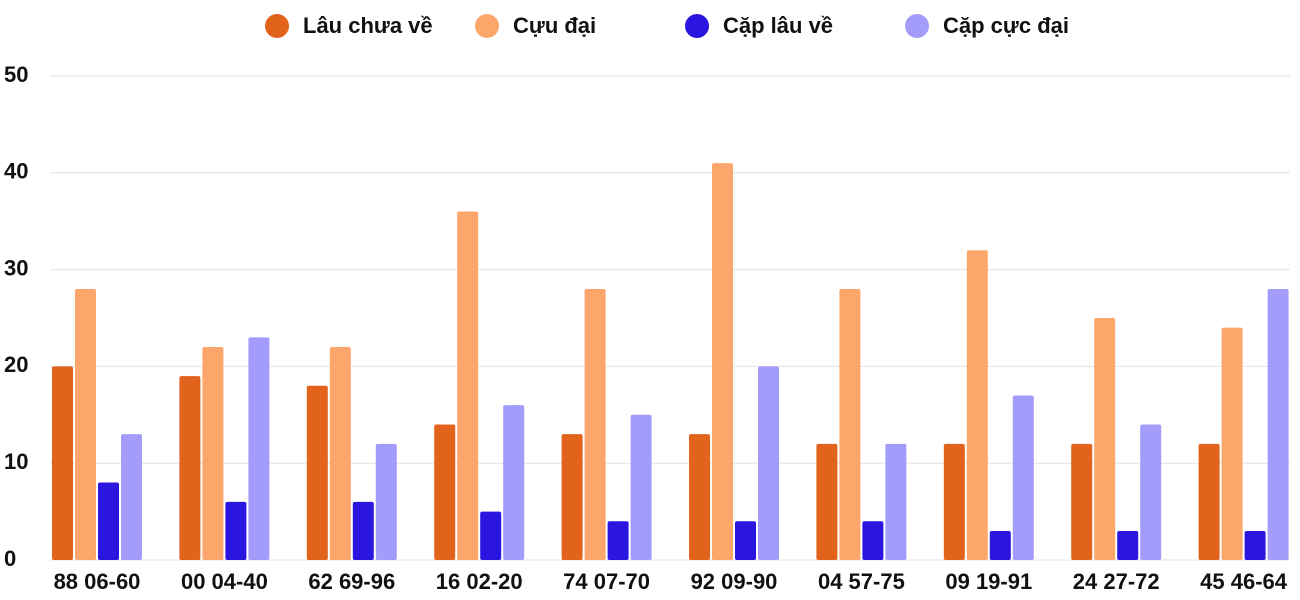 The image size is (1300, 600). What do you see at coordinates (479, 581) in the screenshot?
I see `x-tick-label: 16 02-20` at bounding box center [479, 581].